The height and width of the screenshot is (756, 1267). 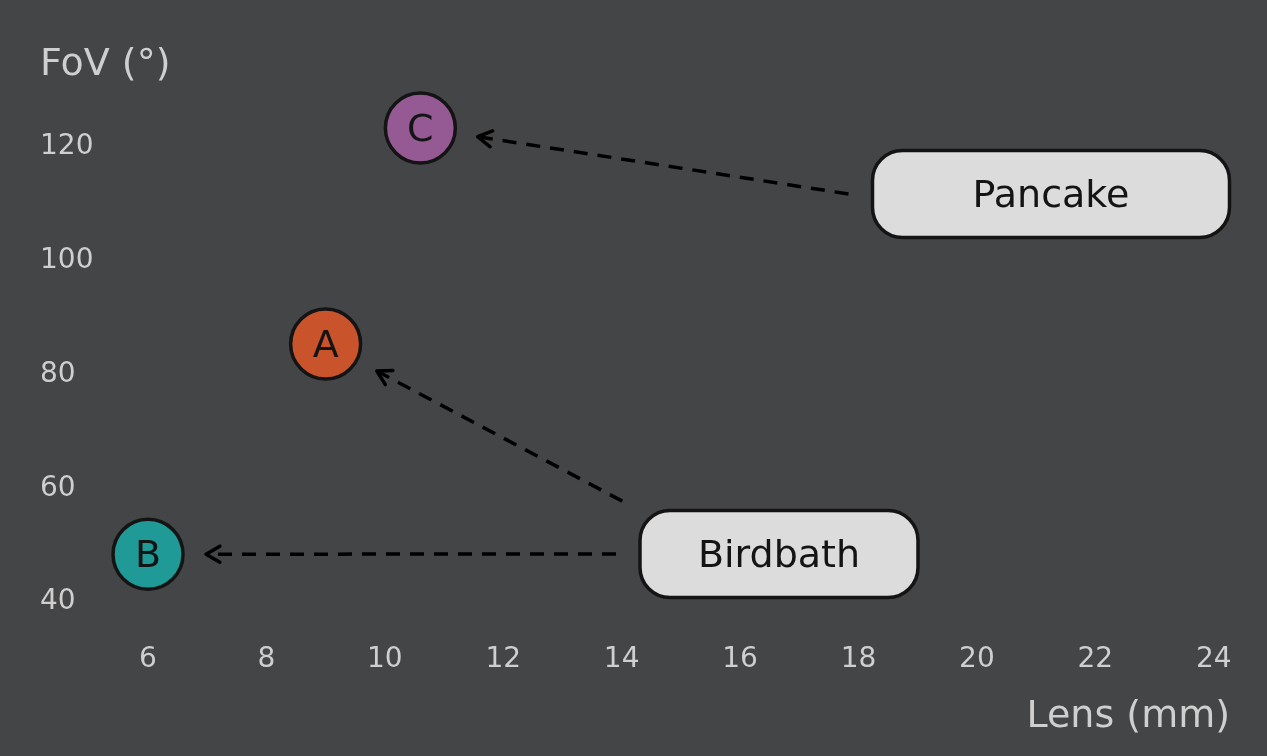 What do you see at coordinates (266, 657) in the screenshot?
I see `x-tick-label: 8` at bounding box center [266, 657].